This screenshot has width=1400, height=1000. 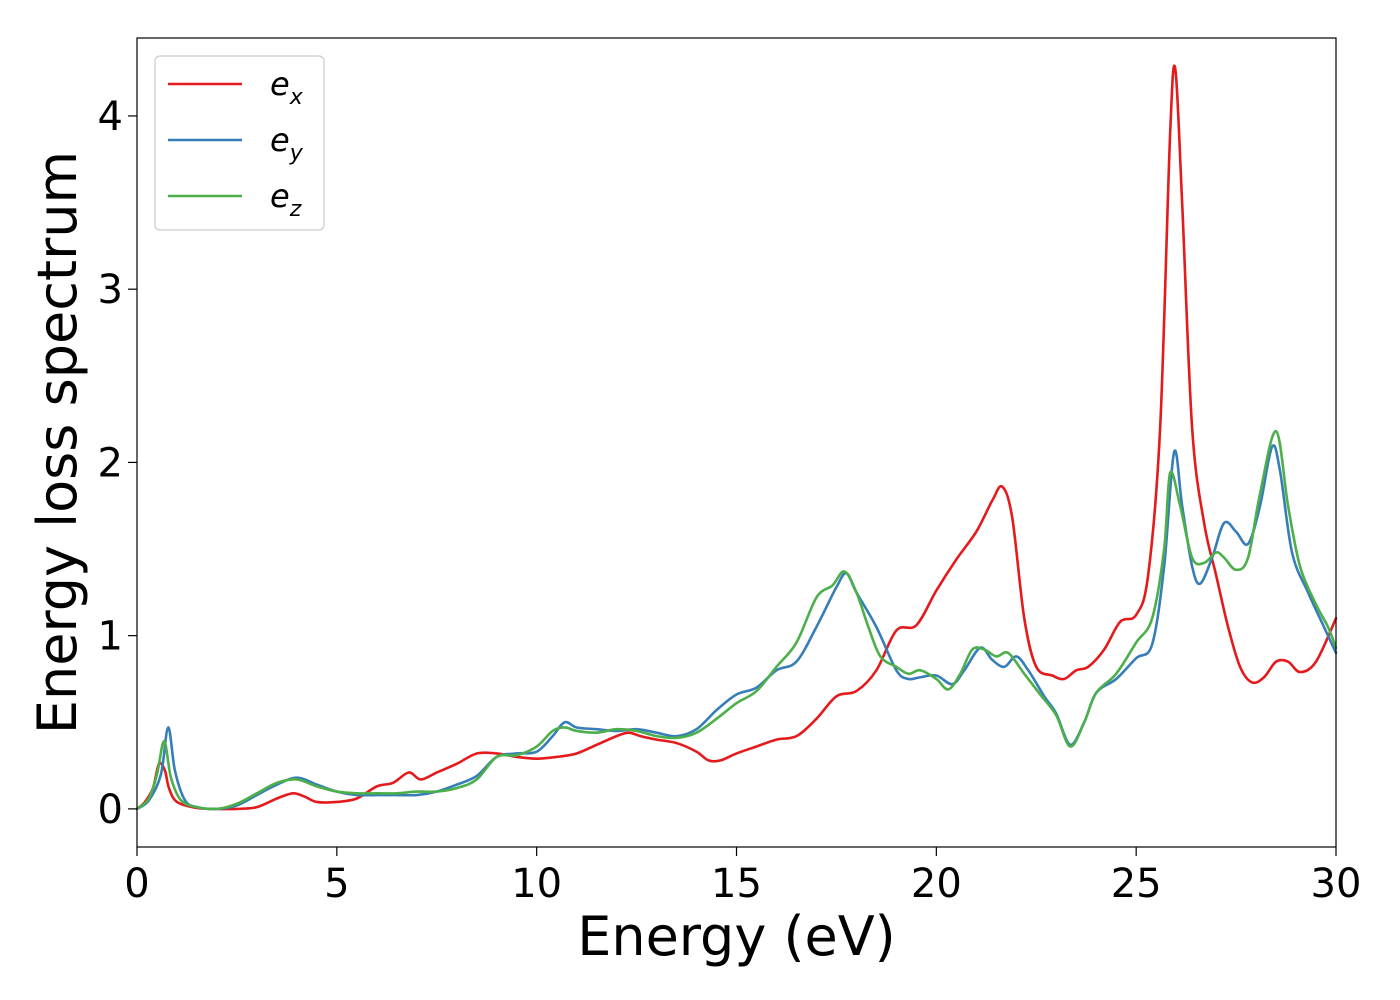 I want to click on x-tick-label: 10, so click(x=536, y=884).